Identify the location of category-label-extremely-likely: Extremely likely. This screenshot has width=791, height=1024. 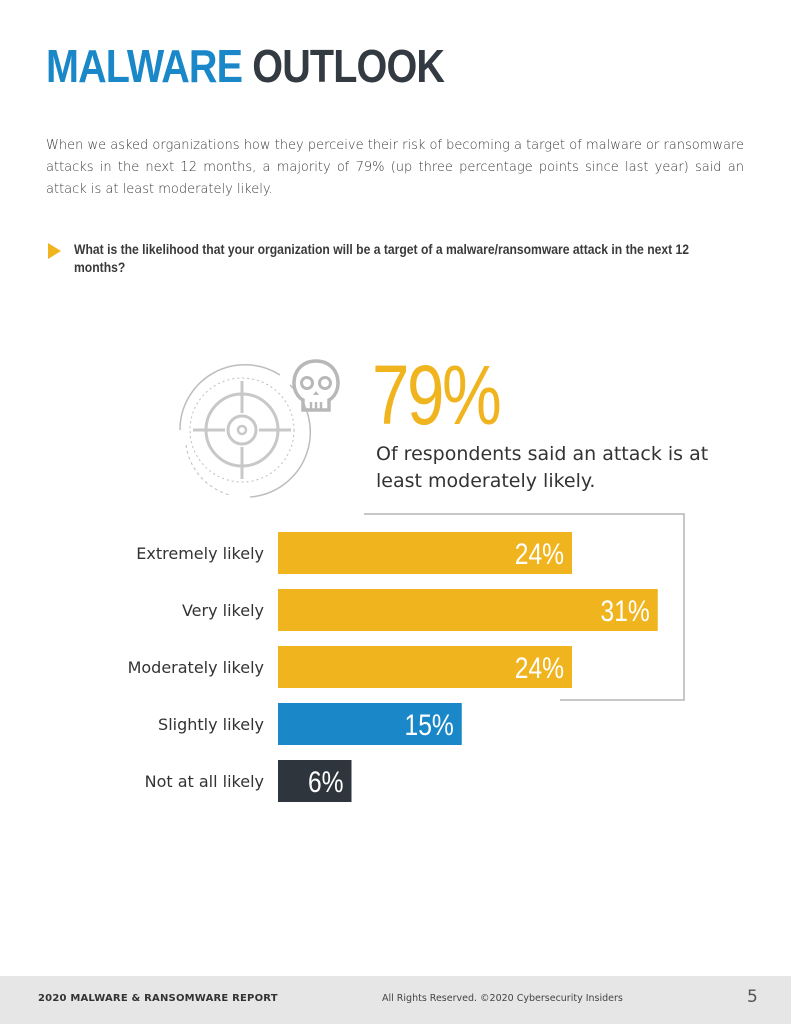
(200, 553).